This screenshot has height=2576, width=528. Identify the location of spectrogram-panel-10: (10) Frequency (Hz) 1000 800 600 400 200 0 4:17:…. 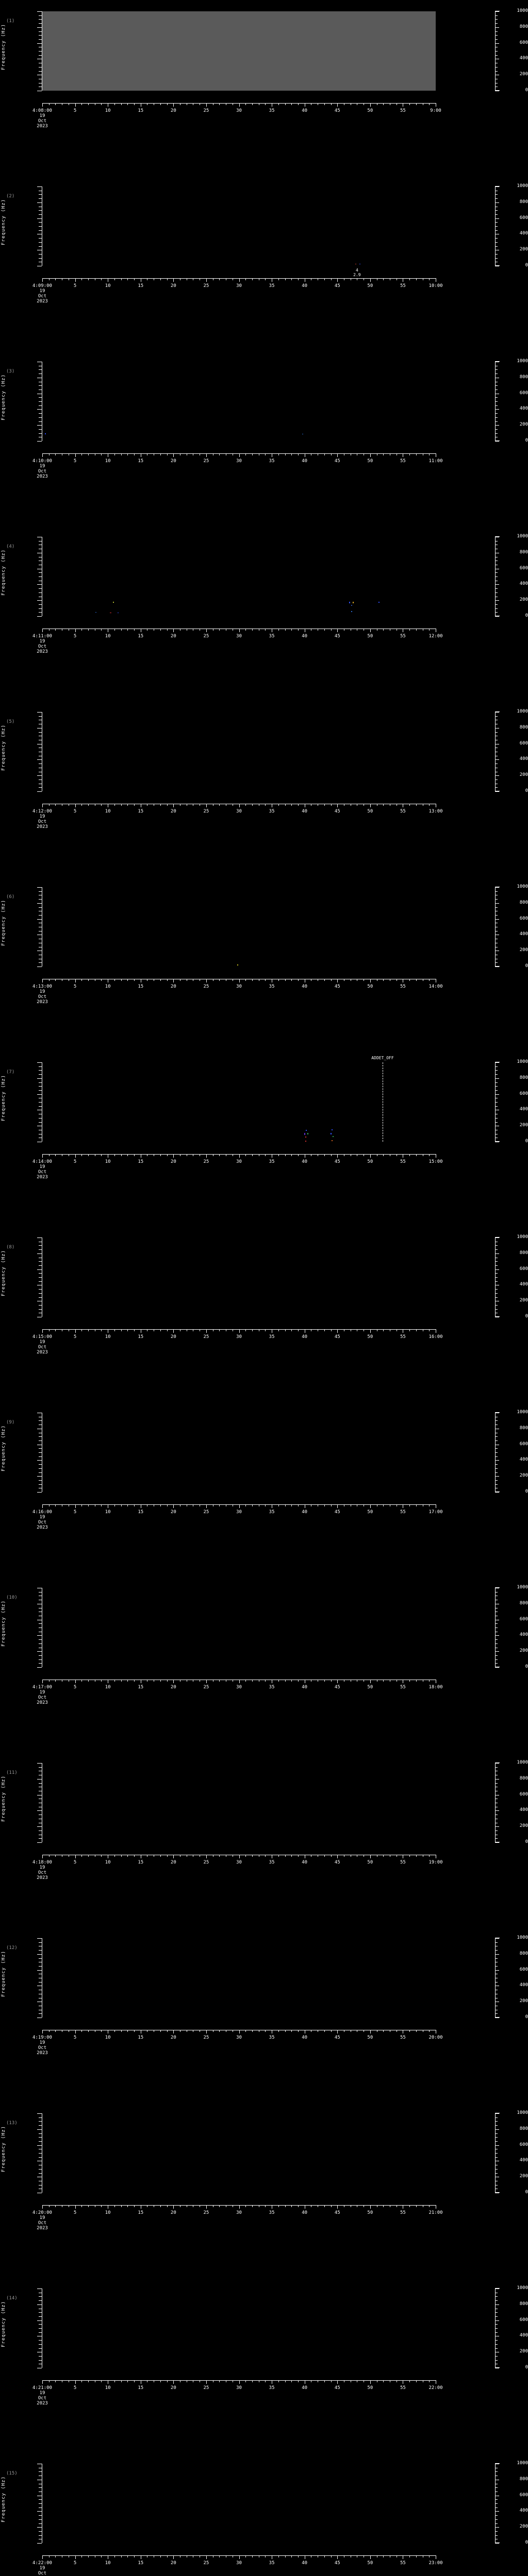
(264, 1664).